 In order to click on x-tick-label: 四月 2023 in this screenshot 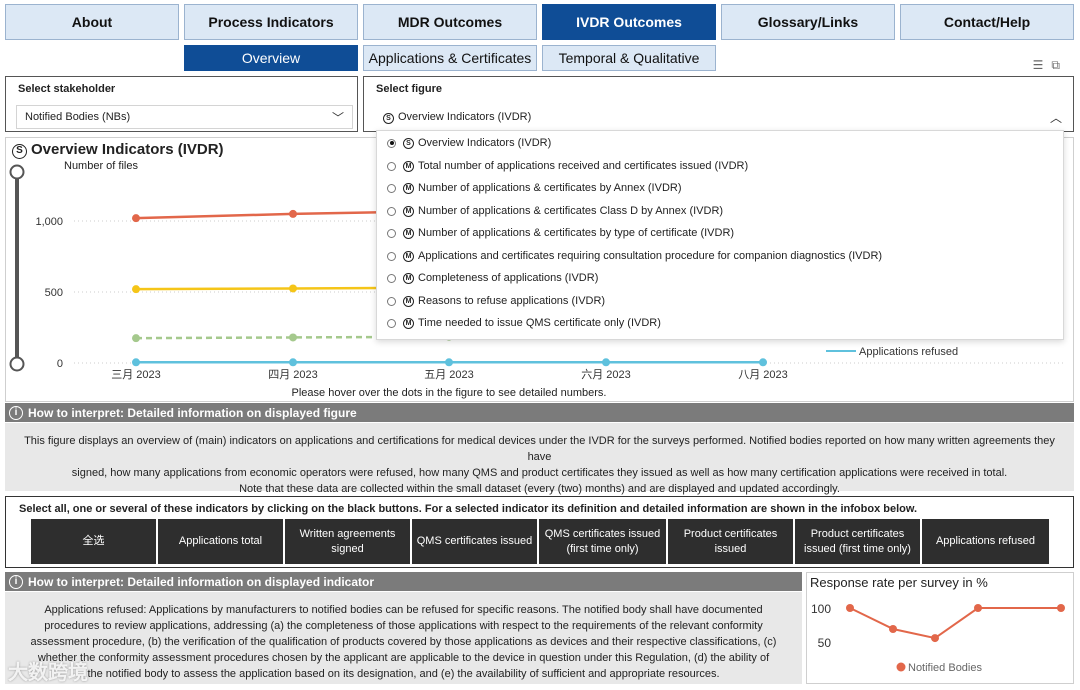, I will do `click(293, 375)`.